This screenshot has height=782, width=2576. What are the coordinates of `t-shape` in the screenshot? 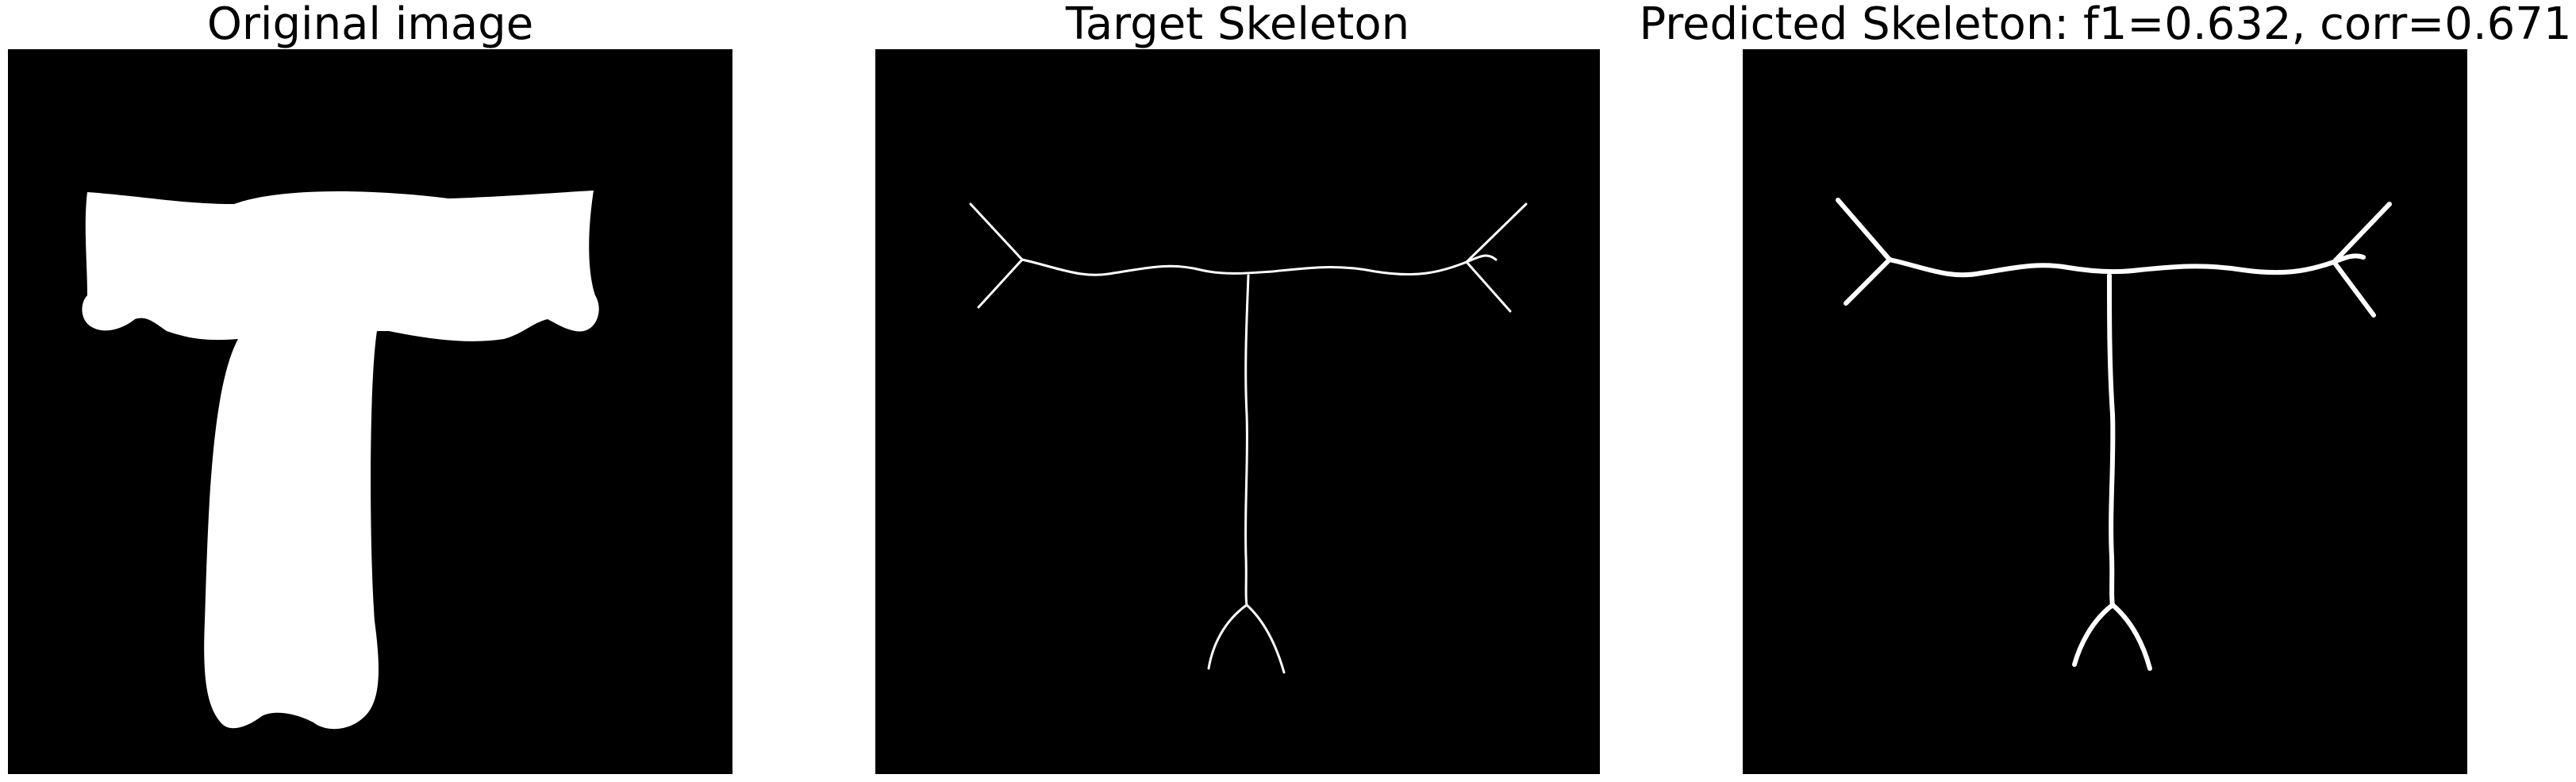 It's located at (340, 460).